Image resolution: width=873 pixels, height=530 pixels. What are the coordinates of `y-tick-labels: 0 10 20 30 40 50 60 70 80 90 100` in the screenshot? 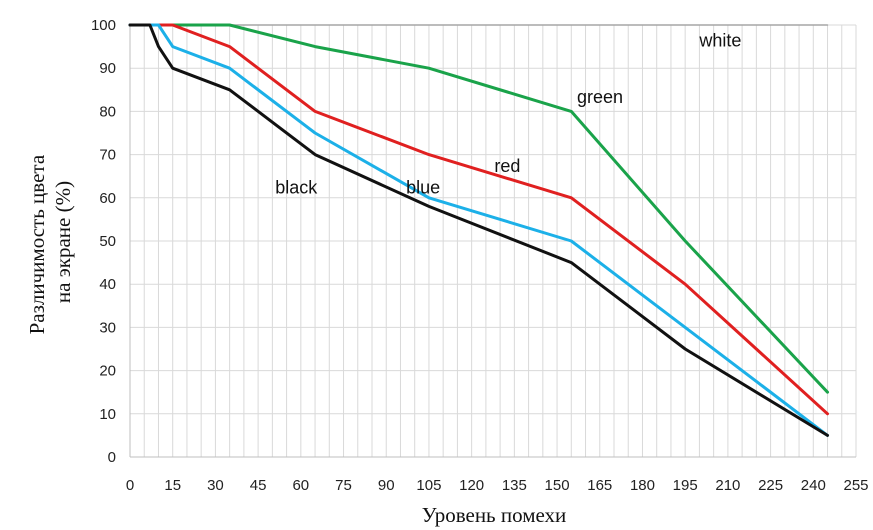 It's located at (103, 241).